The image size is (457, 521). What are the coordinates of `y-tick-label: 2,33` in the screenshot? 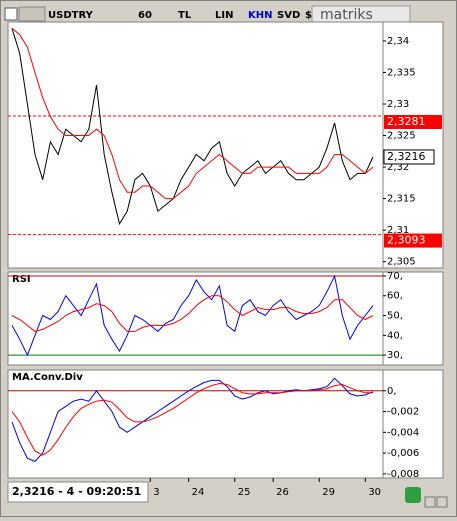 It's located at (398, 104).